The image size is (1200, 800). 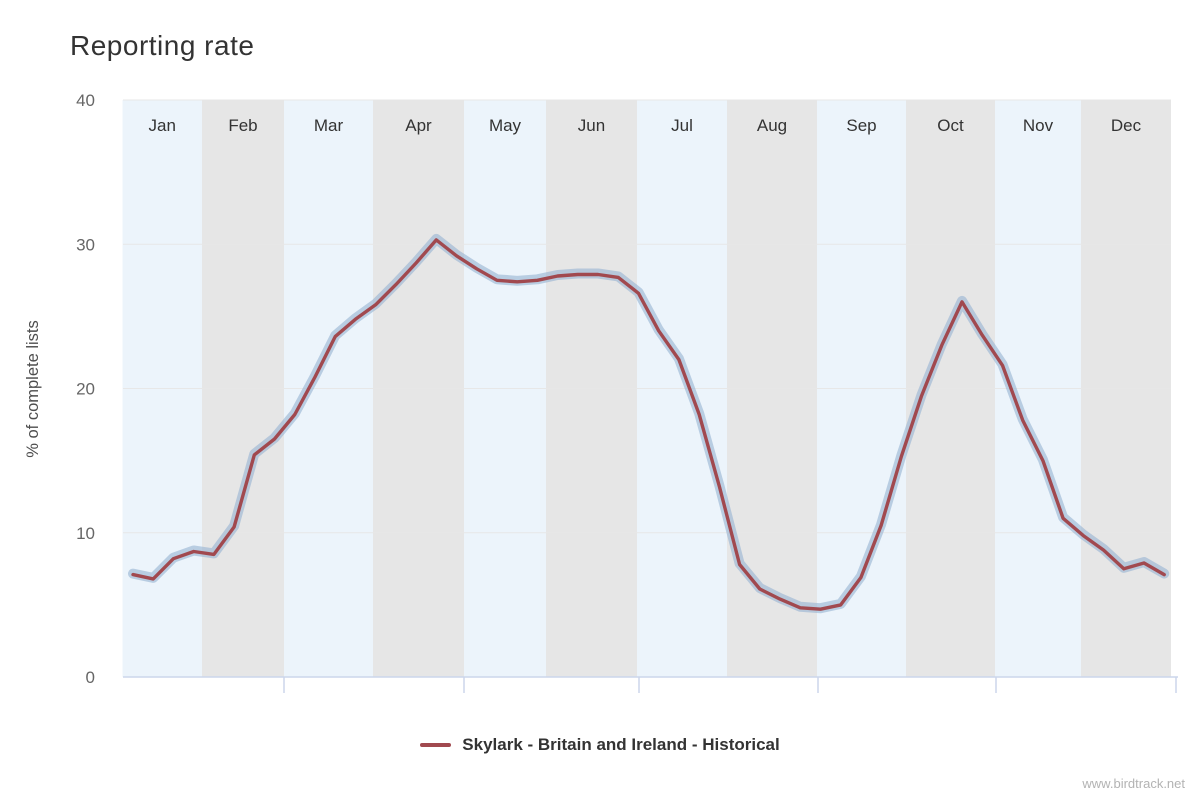 I want to click on month-label: Oct, so click(x=950, y=125).